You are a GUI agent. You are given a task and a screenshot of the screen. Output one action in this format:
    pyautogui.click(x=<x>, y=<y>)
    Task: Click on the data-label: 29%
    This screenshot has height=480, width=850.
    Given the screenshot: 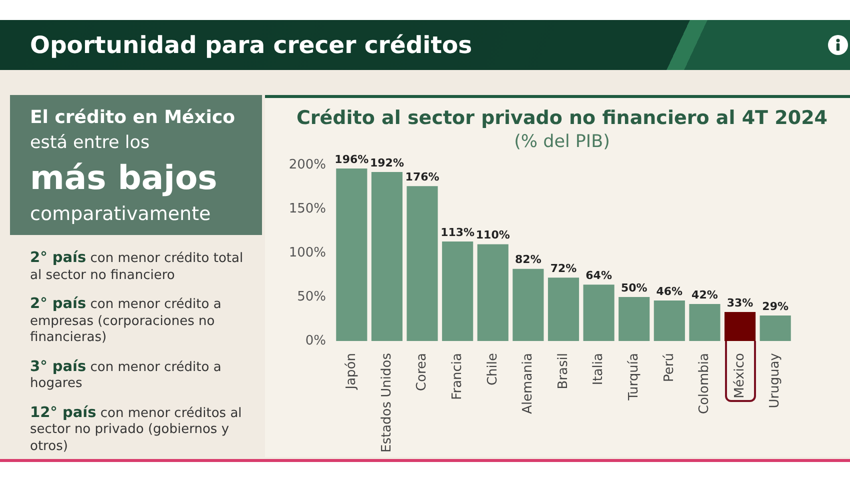 What is the action you would take?
    pyautogui.click(x=775, y=306)
    